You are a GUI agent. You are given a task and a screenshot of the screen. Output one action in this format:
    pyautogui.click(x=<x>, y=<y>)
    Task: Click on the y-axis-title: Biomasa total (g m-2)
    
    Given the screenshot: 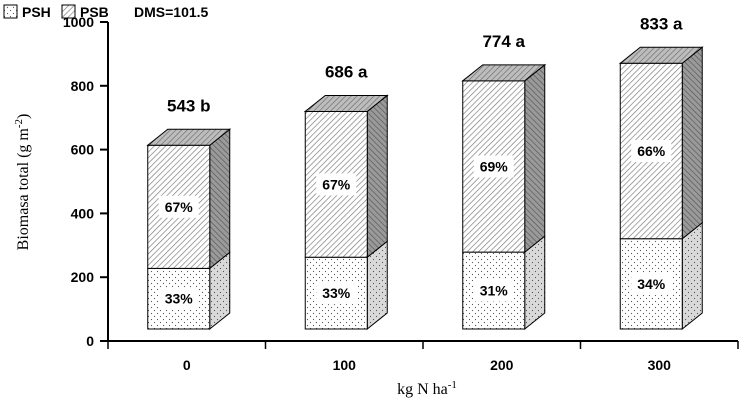 What is the action you would take?
    pyautogui.click(x=22, y=182)
    